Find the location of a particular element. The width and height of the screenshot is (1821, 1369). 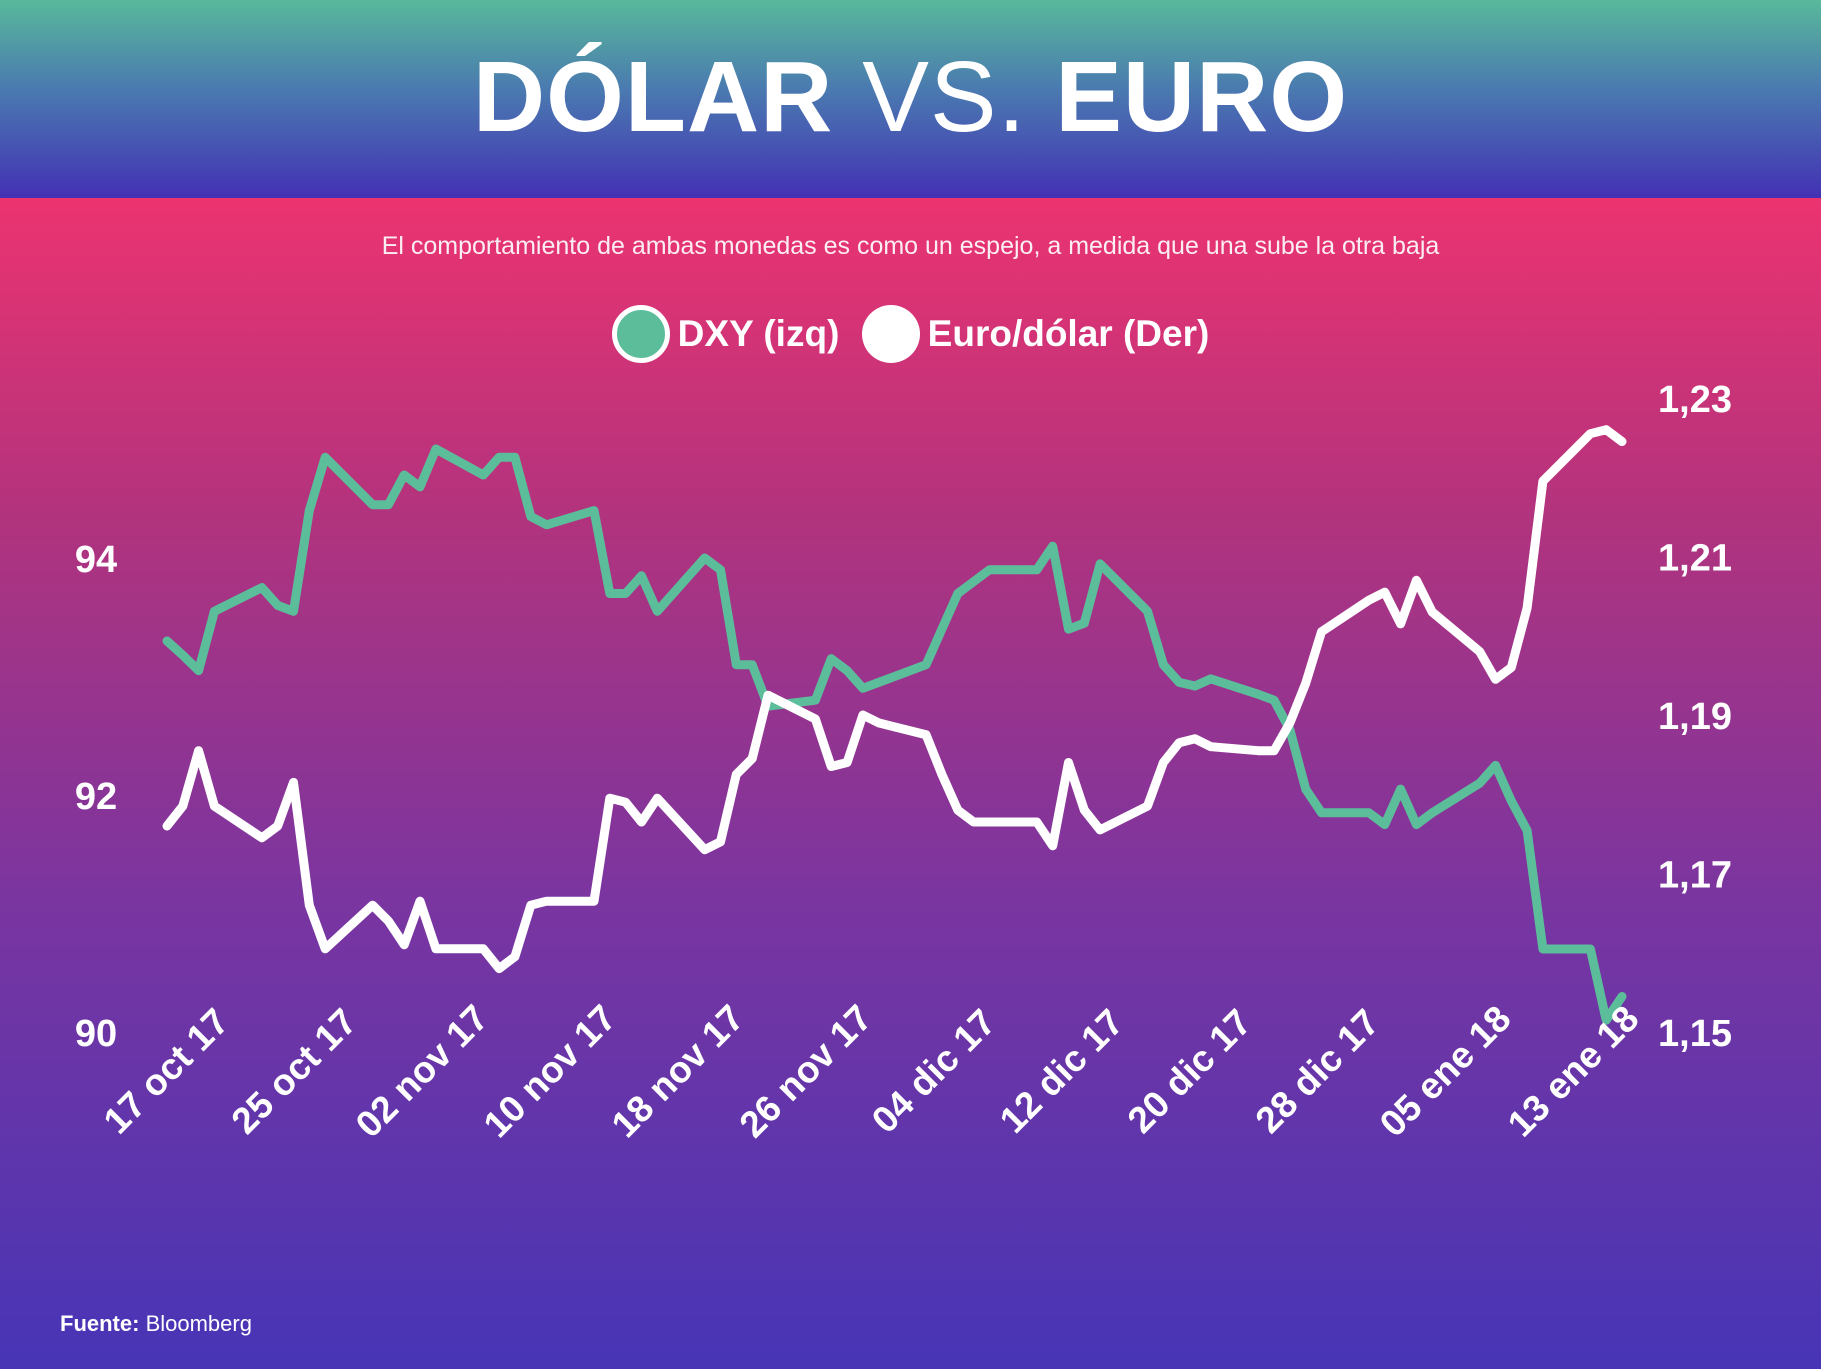

x-tick-label: 04 dic 17 is located at coordinates (934, 1071).